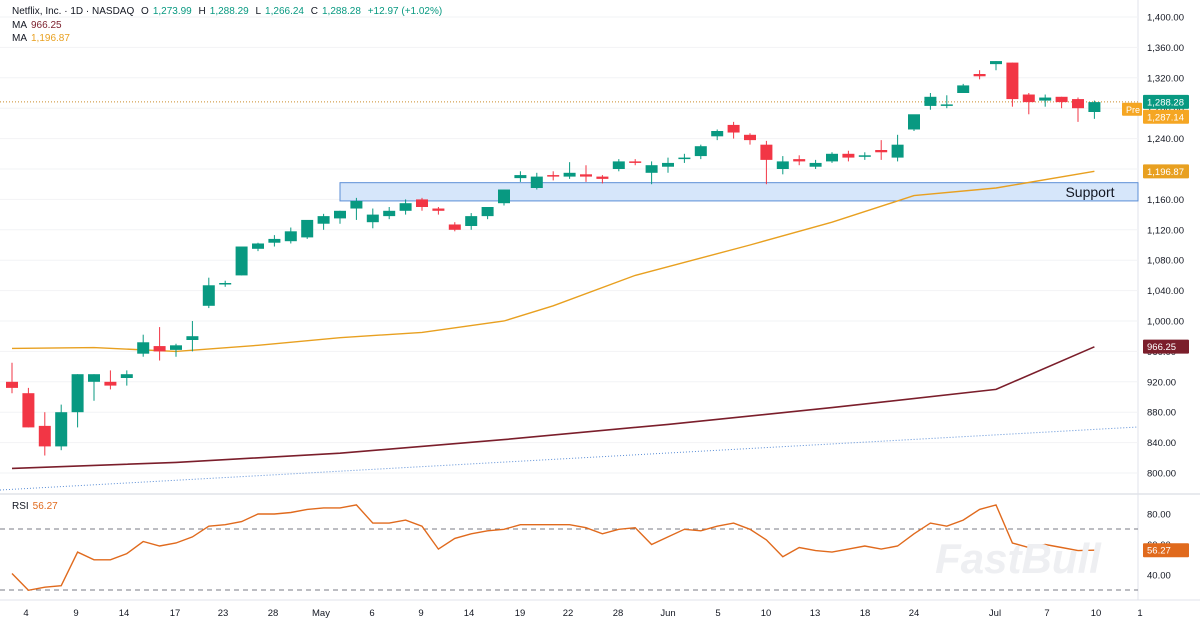 The width and height of the screenshot is (1200, 626). What do you see at coordinates (865, 613) in the screenshot?
I see `time-tick-label: 18` at bounding box center [865, 613].